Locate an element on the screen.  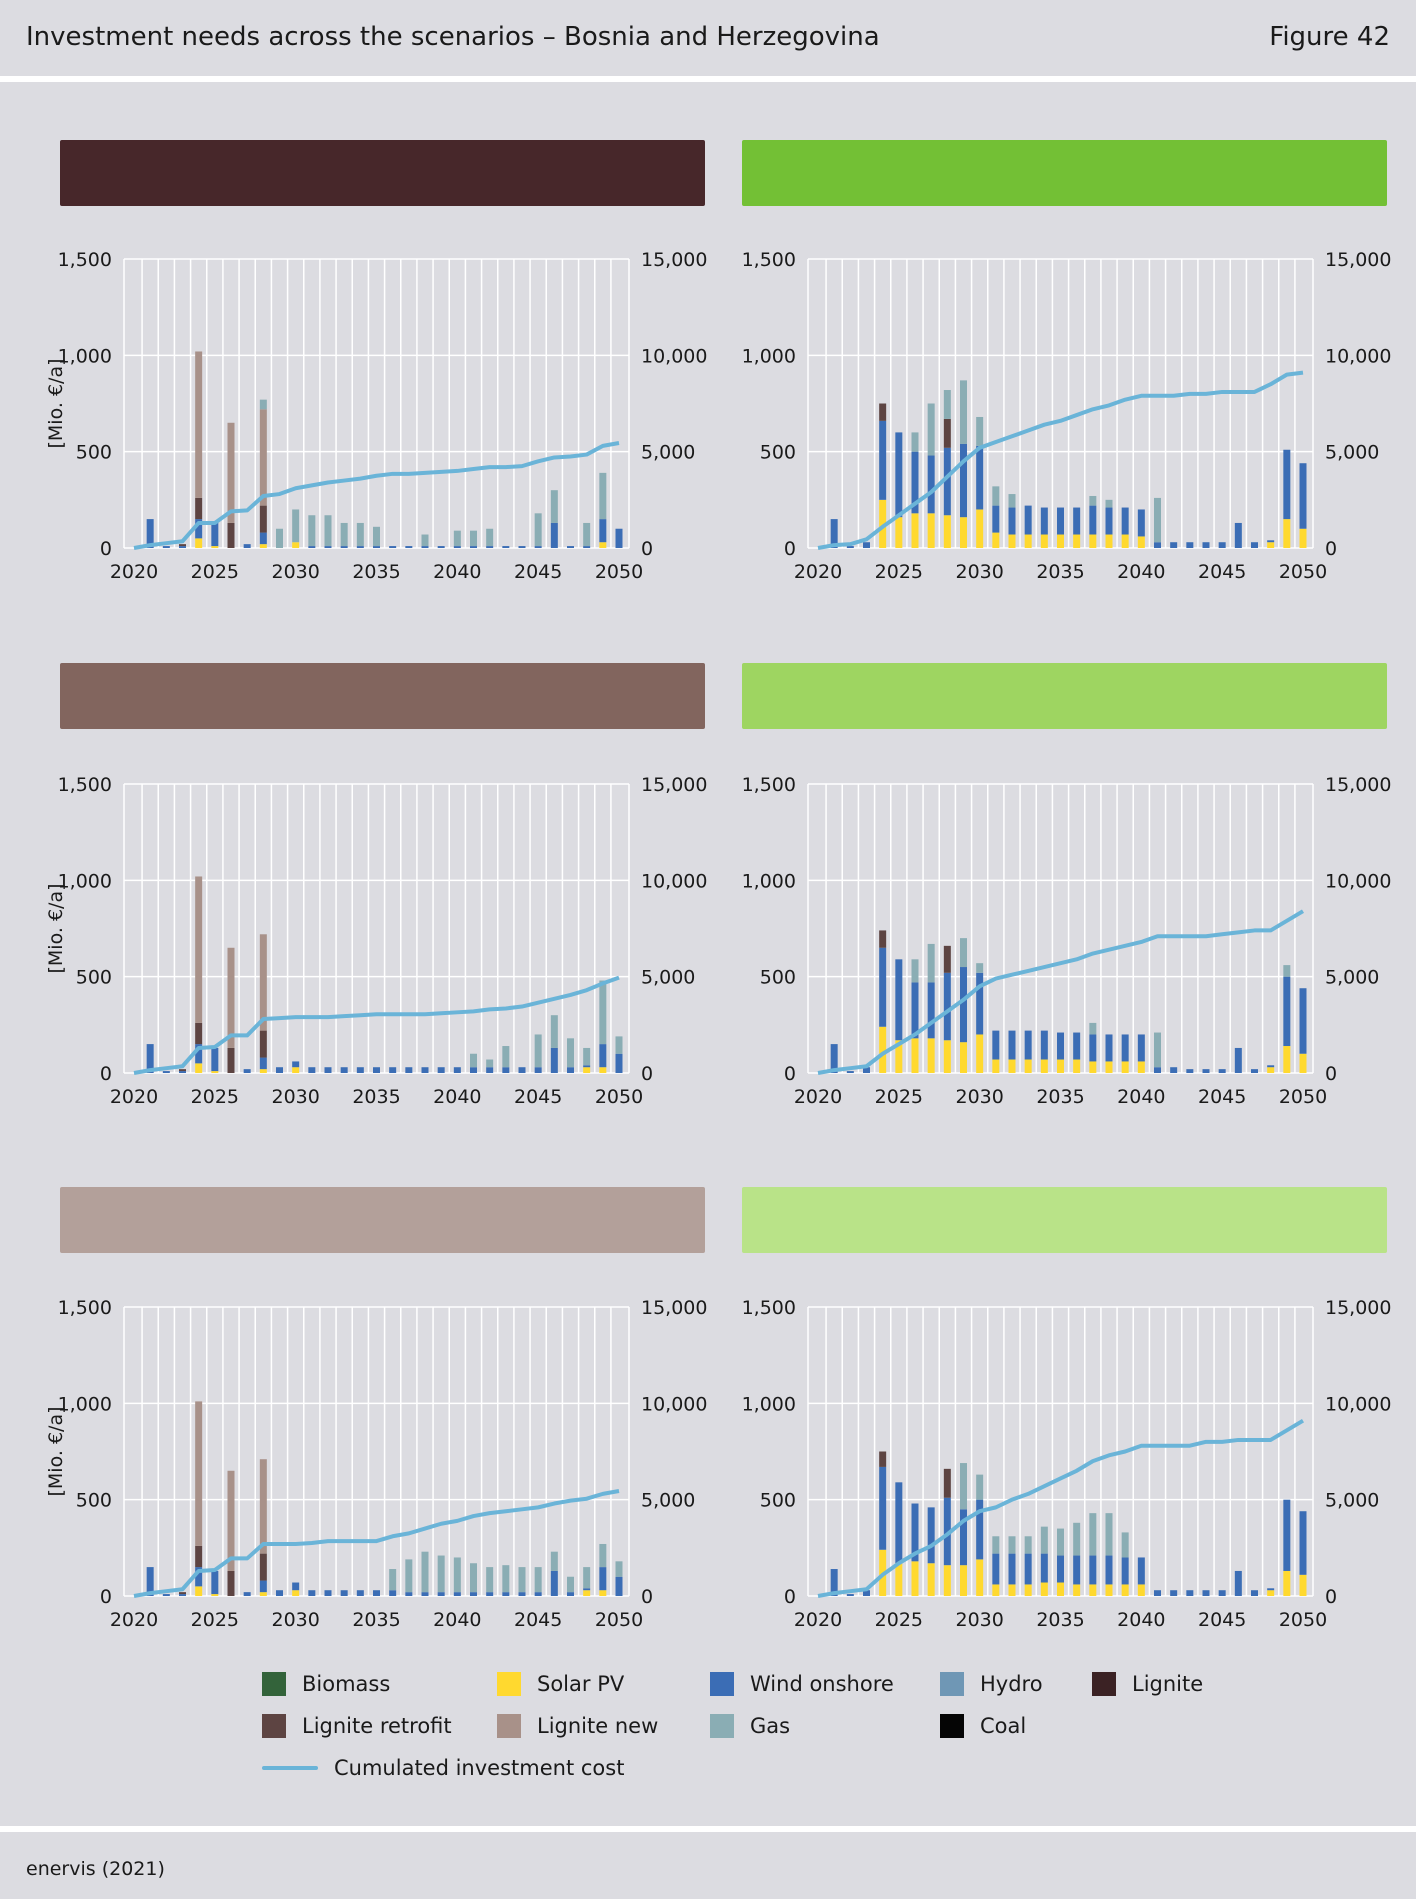
legend-label: Lignite new is located at coordinates (598, 1726).